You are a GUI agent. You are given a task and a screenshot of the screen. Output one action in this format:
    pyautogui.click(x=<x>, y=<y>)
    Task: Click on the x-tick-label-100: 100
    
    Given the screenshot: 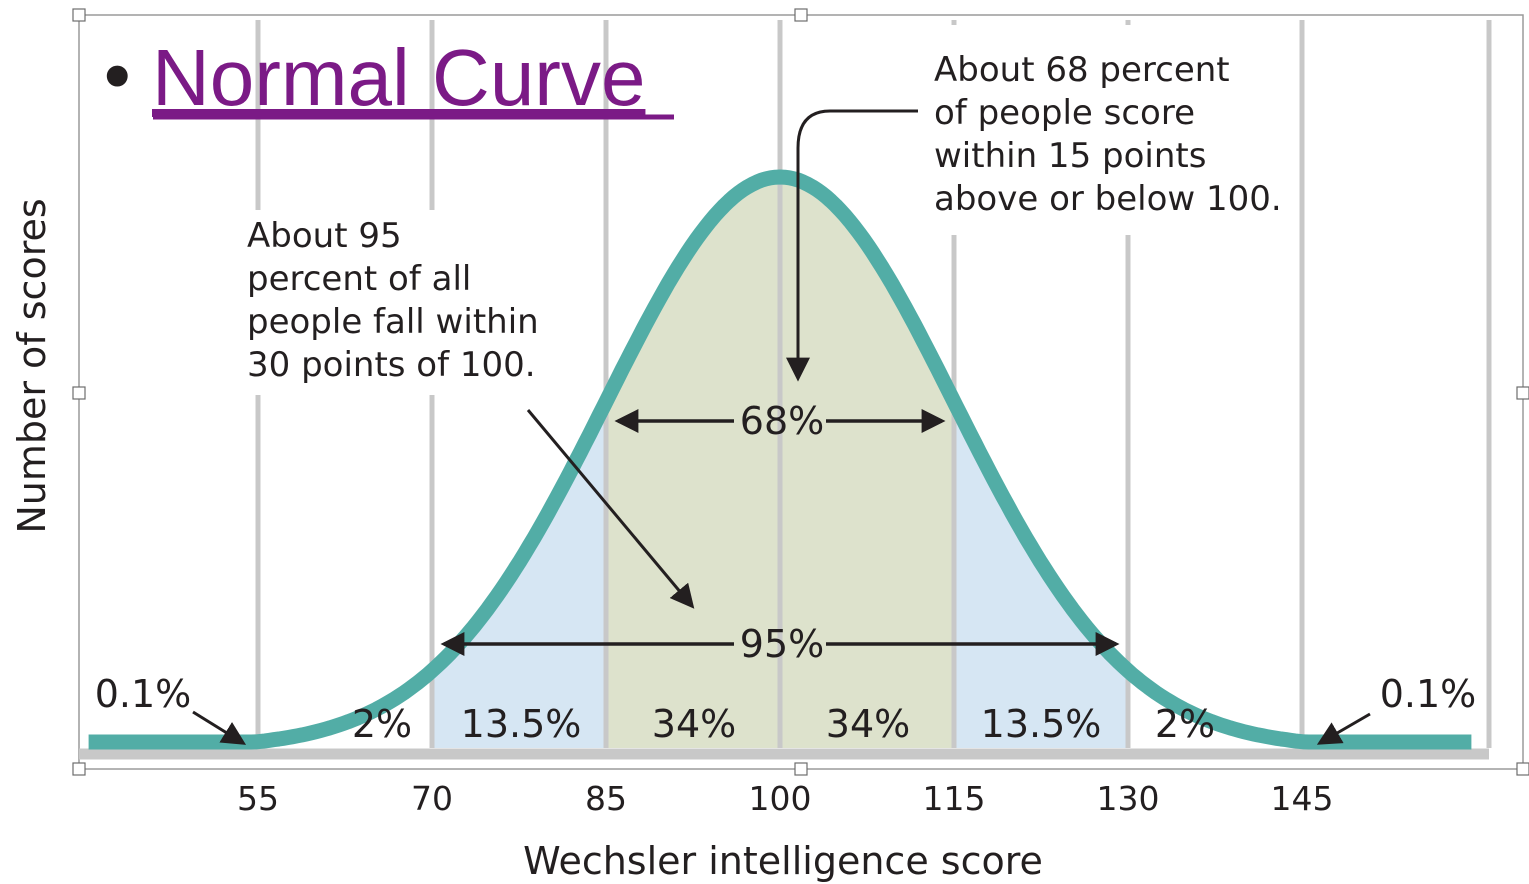 What is the action you would take?
    pyautogui.click(x=780, y=798)
    